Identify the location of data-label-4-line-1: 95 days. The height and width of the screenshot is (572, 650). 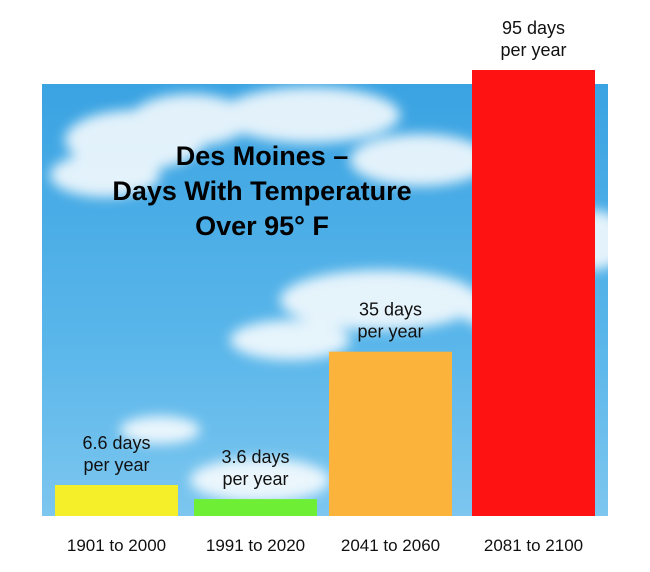
(533, 28).